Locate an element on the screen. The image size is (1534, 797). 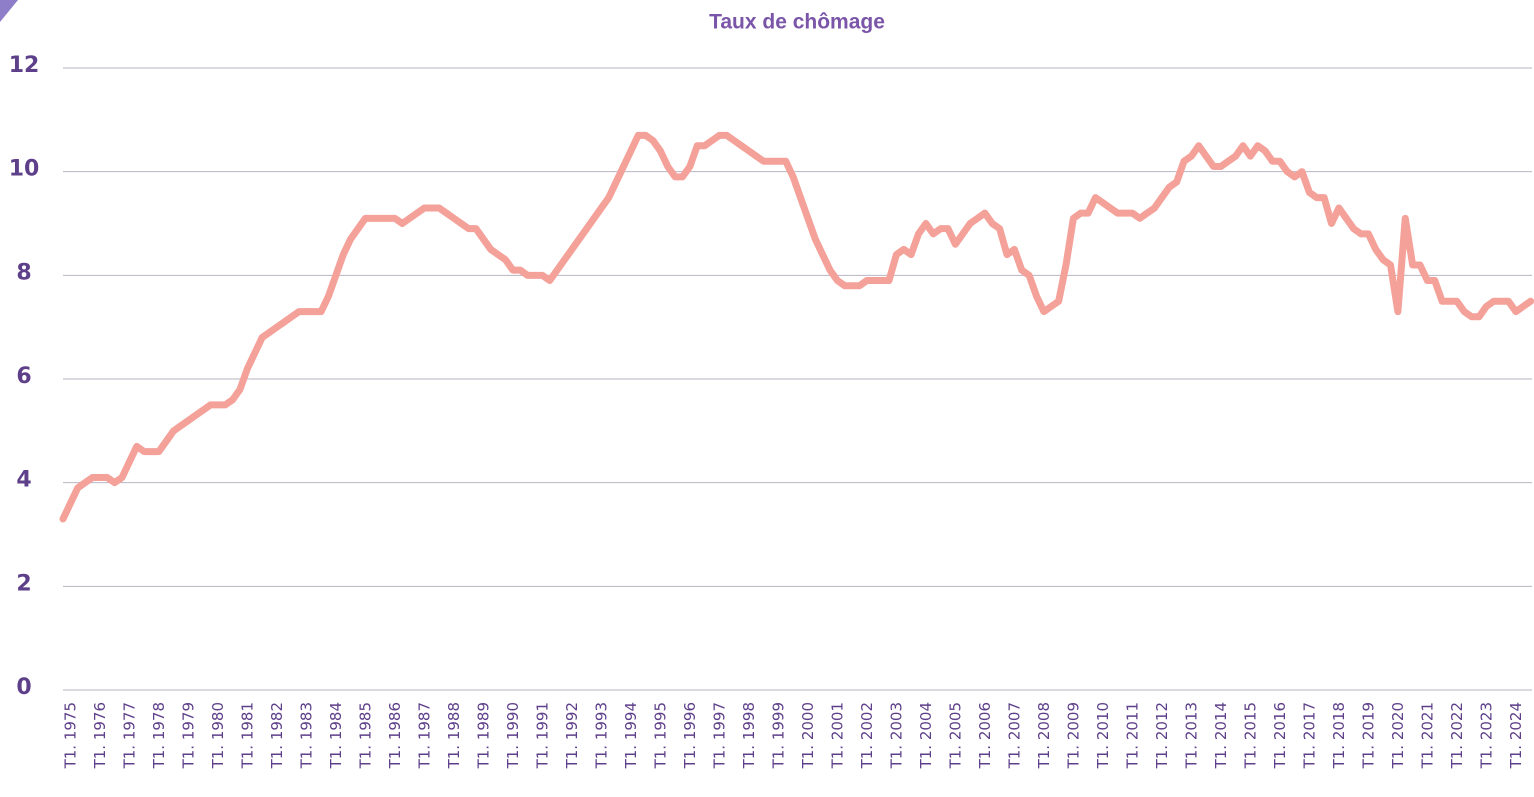
x-tick-label: T1. 2008 is located at coordinates (1044, 735).